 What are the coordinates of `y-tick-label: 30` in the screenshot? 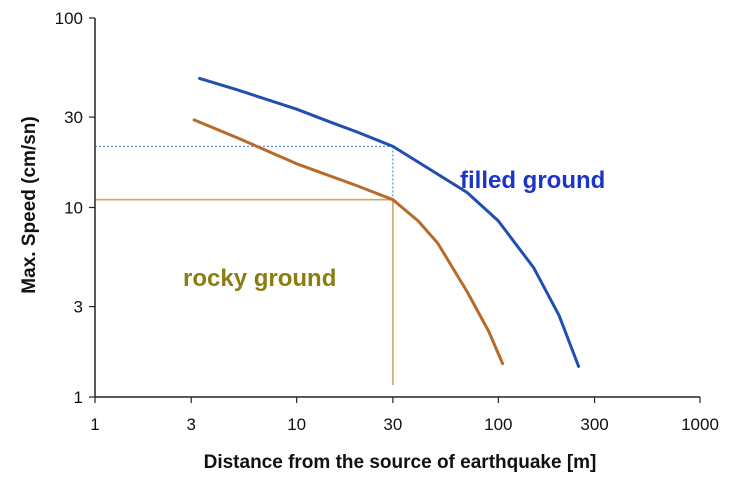 It's located at (73, 117).